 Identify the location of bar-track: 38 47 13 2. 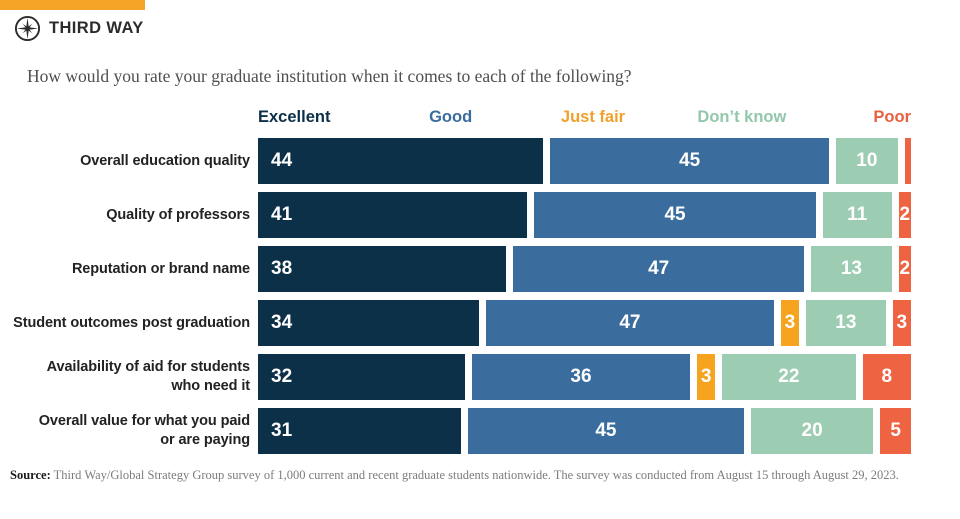
(584, 269).